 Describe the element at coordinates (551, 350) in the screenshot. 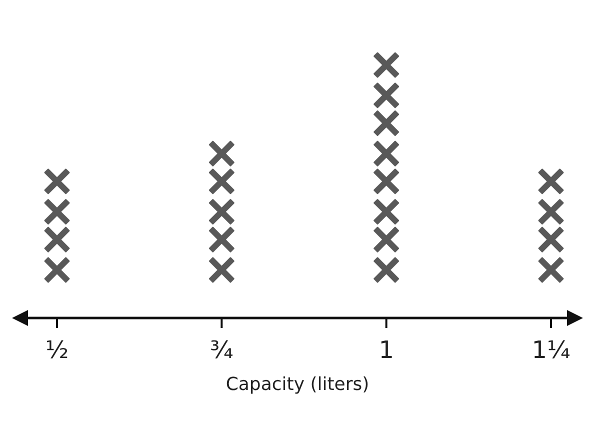

I see `x-tick-label: 1¼` at that location.